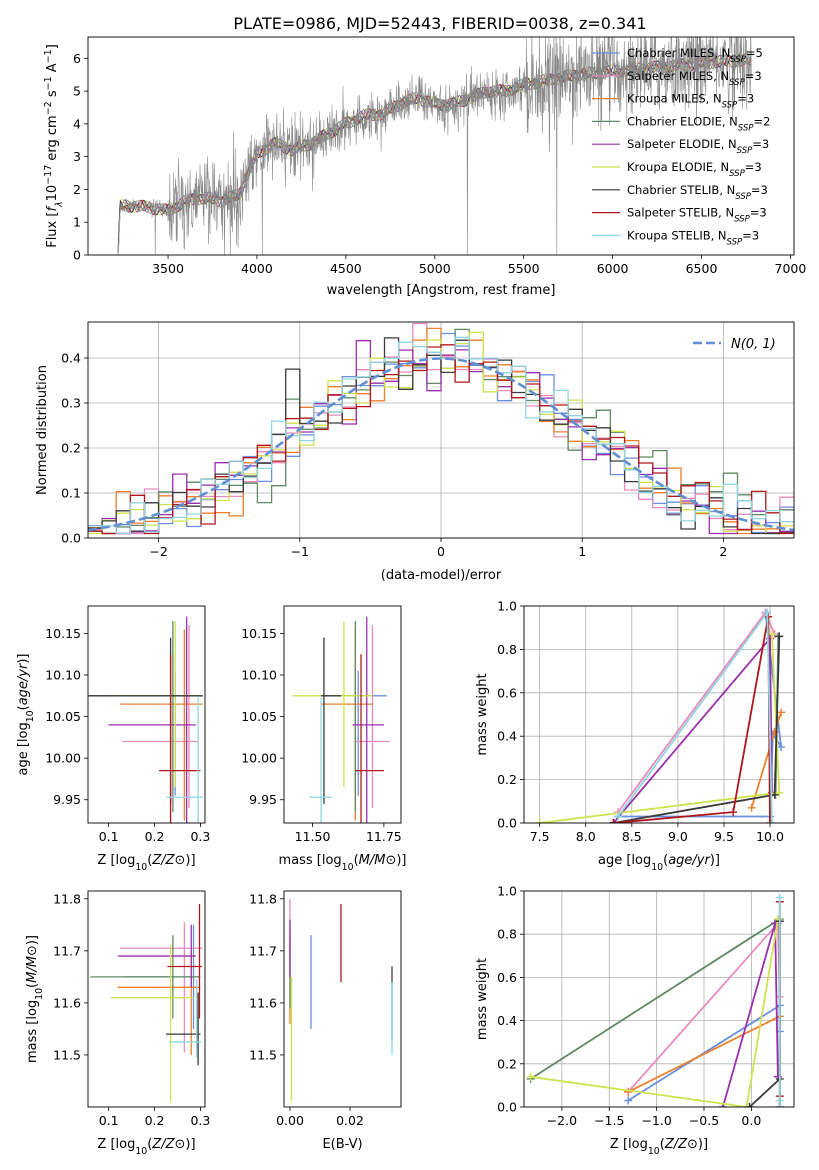  I want to click on y-axis-label: Flux [fλ10−17 erg cm−2 s−1 A−1], so click(54, 146).